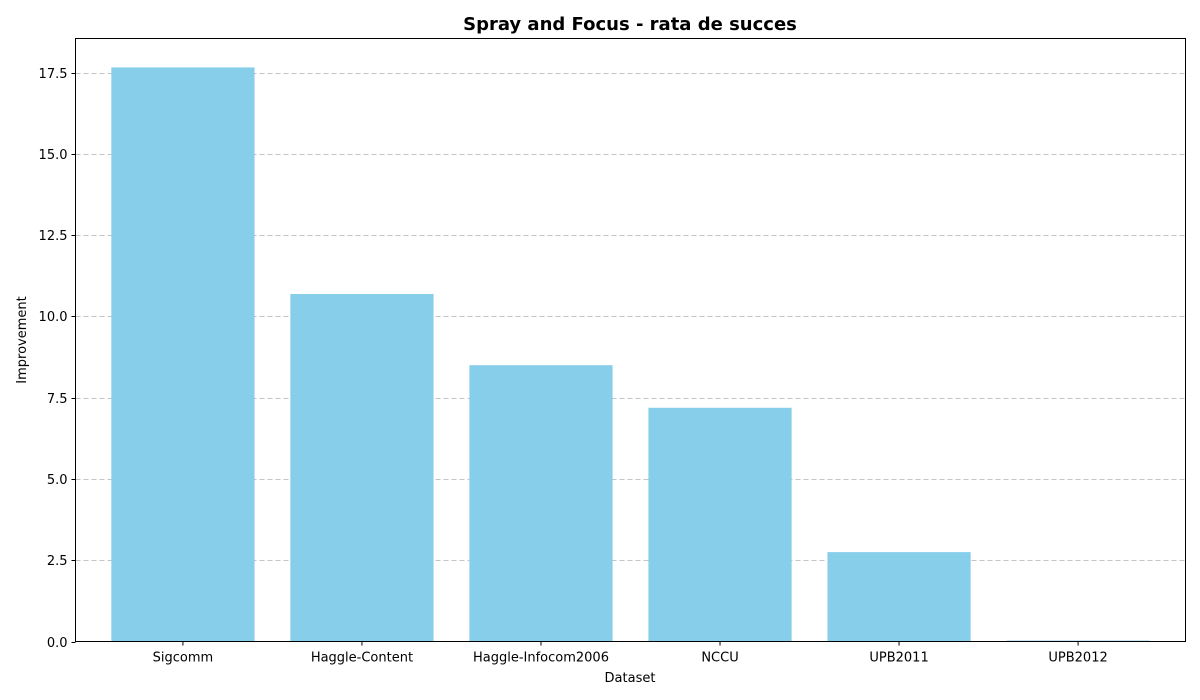 This screenshot has height=700, width=1200. I want to click on x-tick-label: Haggle-Infocom2006, so click(541, 658).